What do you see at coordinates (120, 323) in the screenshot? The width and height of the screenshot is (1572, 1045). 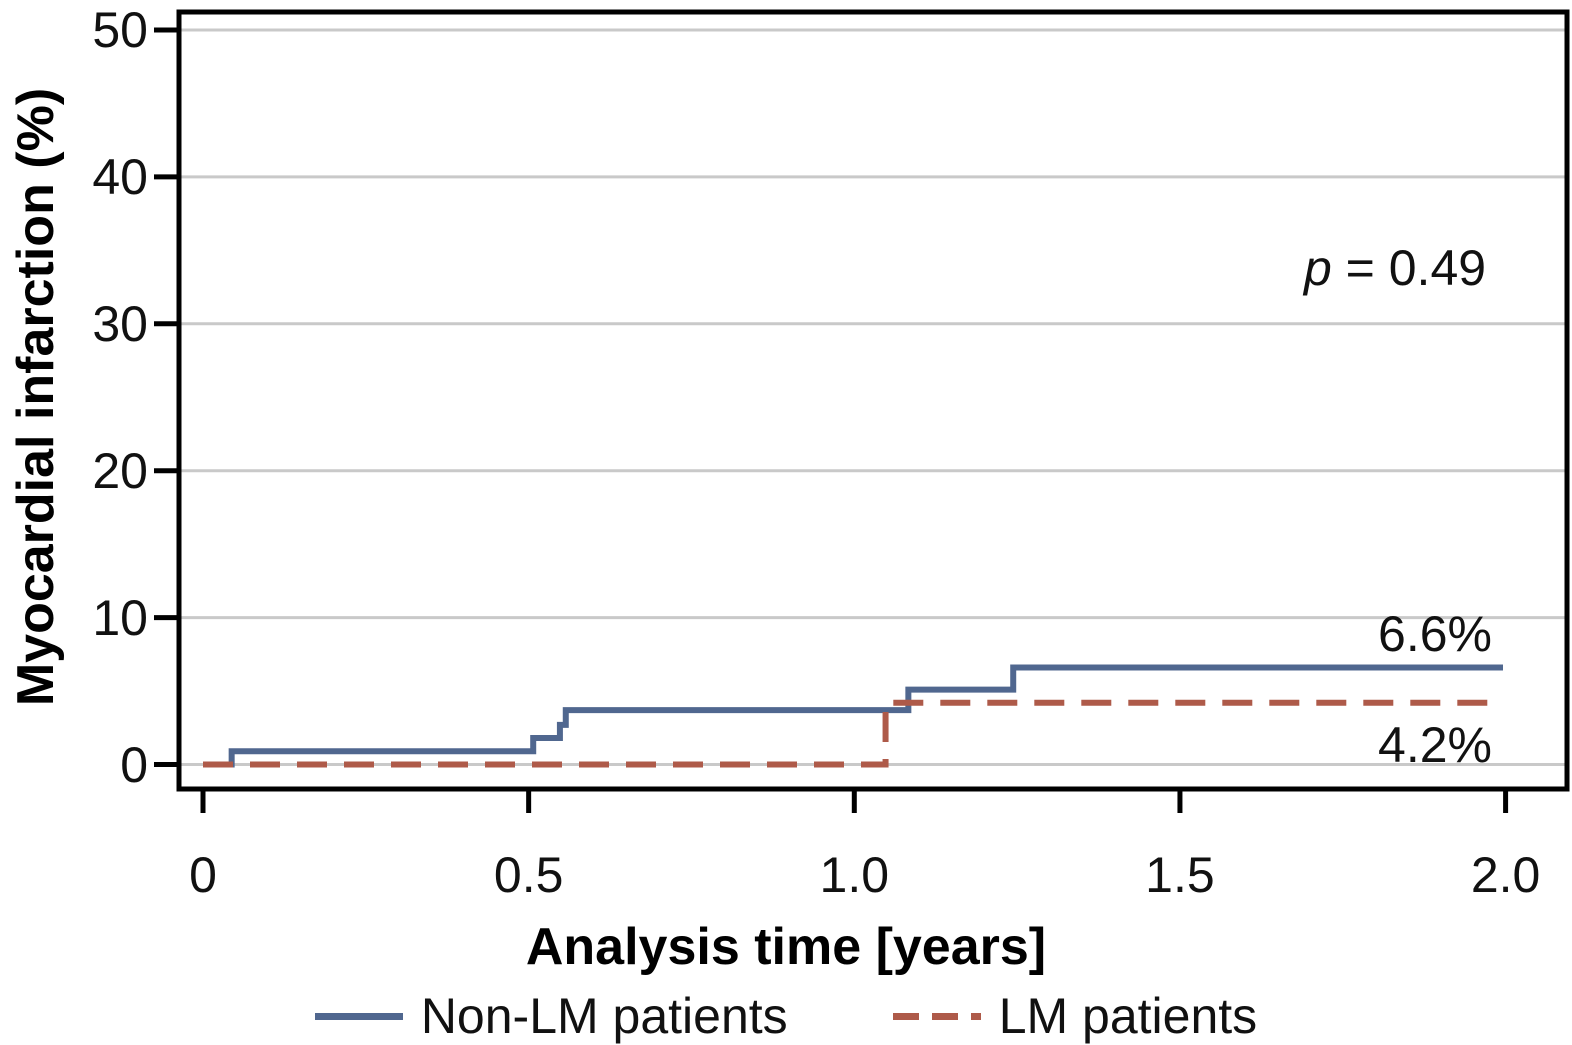 I see `y-tick-label: 30` at bounding box center [120, 323].